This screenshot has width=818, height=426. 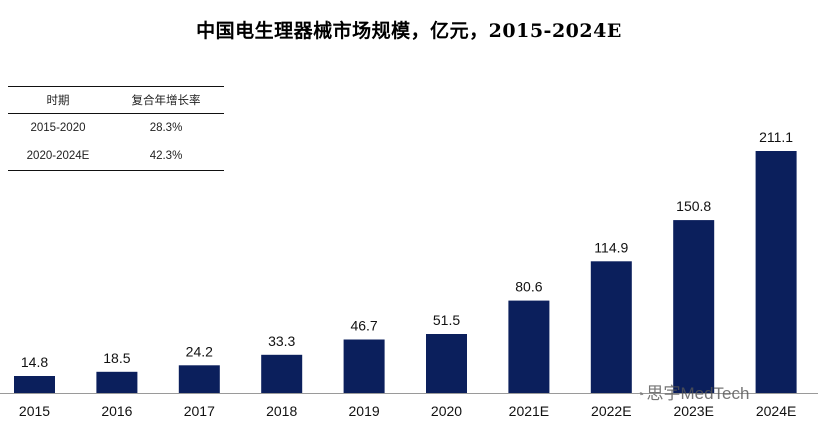 I want to click on bar-value-label: 14.8, so click(x=34, y=362).